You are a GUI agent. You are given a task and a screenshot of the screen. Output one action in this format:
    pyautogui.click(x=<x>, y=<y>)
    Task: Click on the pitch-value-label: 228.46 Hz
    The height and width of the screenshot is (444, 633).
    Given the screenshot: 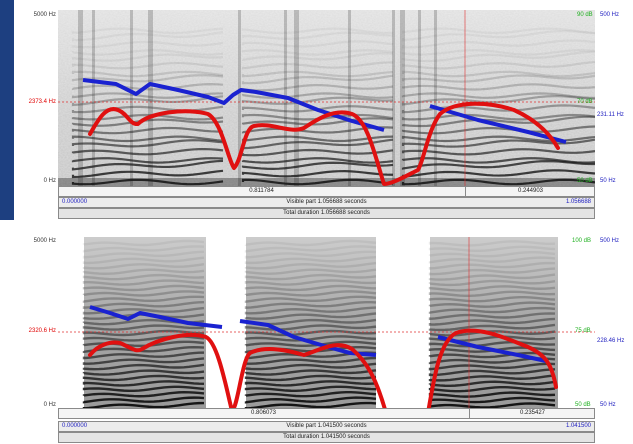 What is the action you would take?
    pyautogui.click(x=611, y=341)
    